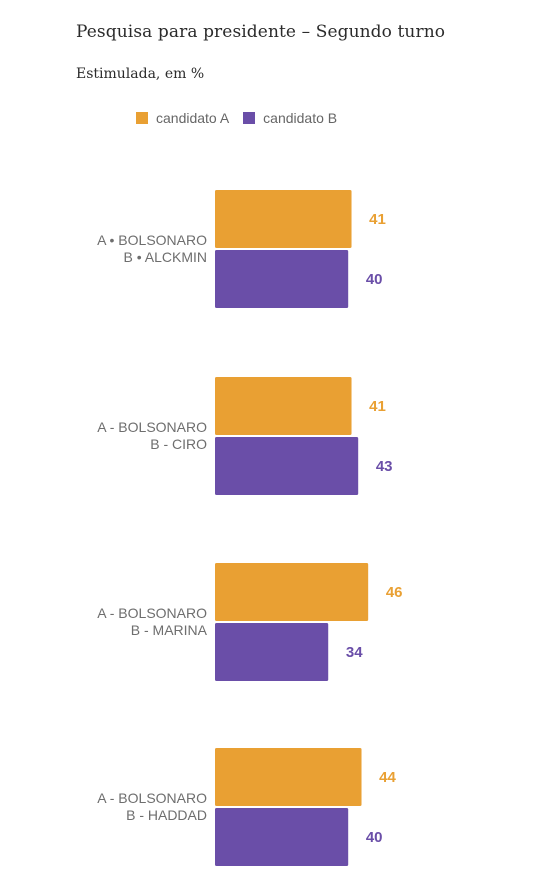  What do you see at coordinates (300, 118) in the screenshot?
I see `legend-label-candidato-b: candidato B` at bounding box center [300, 118].